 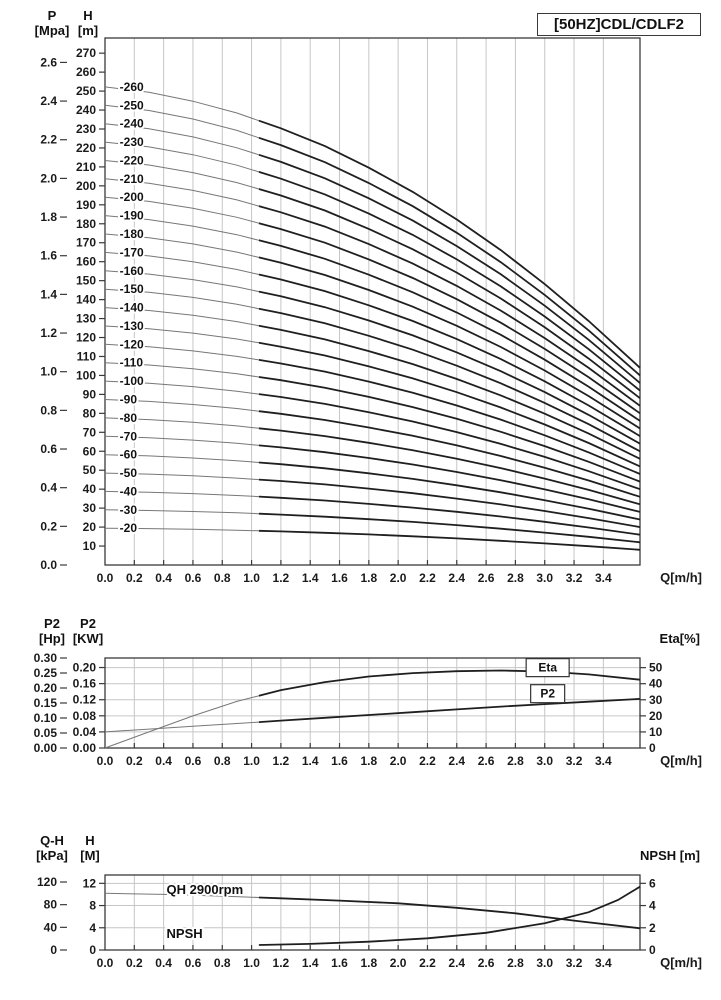 What do you see at coordinates (129, 436) in the screenshot?
I see `tick-label: -70` at bounding box center [129, 436].